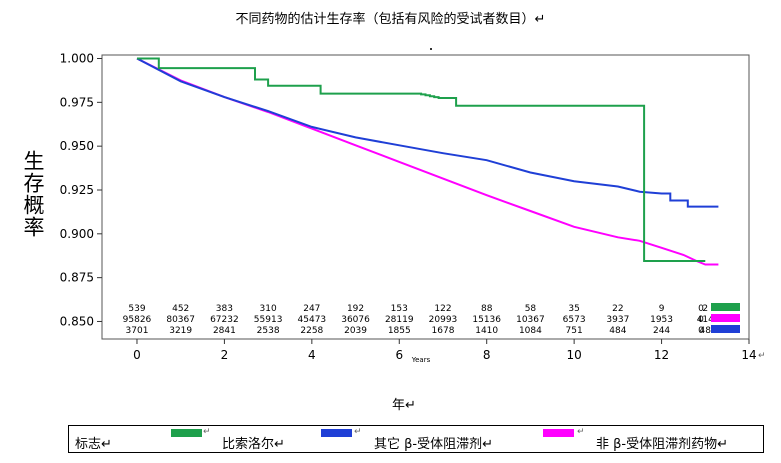 This screenshot has width=781, height=463. Describe the element at coordinates (268, 309) in the screenshot. I see `risk-count: 310` at that location.